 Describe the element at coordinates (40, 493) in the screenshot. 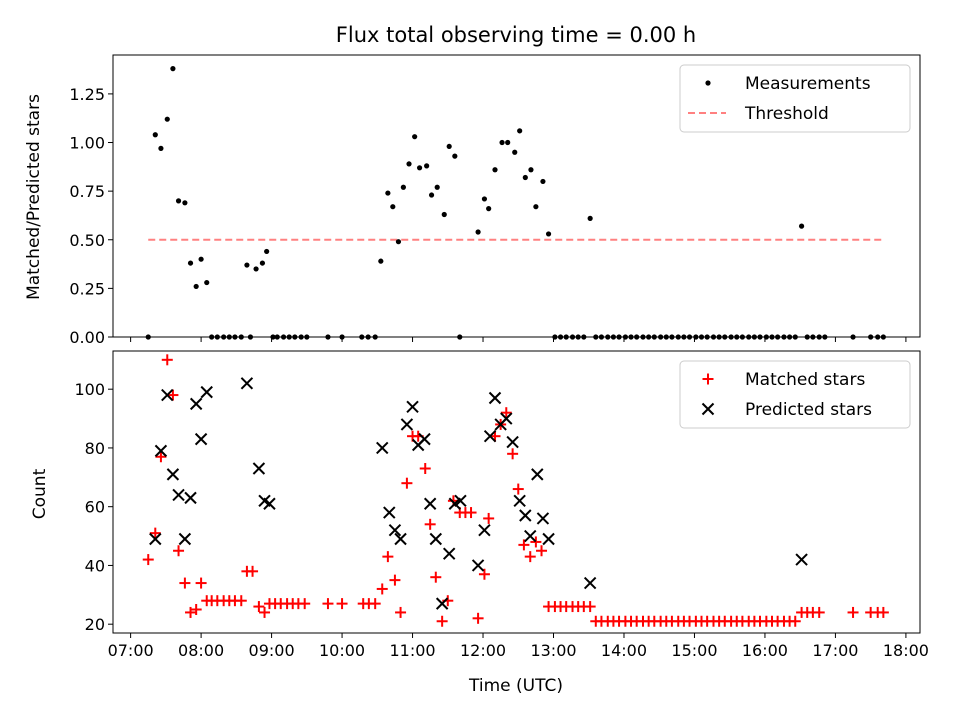

I see `bottom-y-axis-label: Count` at that location.